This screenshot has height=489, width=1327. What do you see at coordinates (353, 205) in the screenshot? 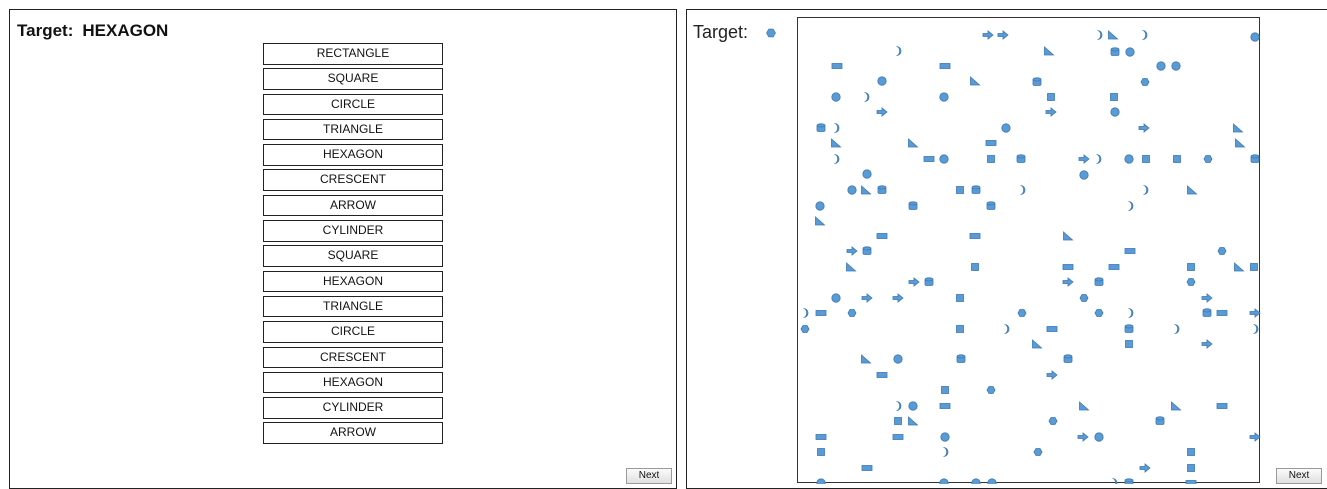
I see `word-option-arrow: ARROW` at bounding box center [353, 205].